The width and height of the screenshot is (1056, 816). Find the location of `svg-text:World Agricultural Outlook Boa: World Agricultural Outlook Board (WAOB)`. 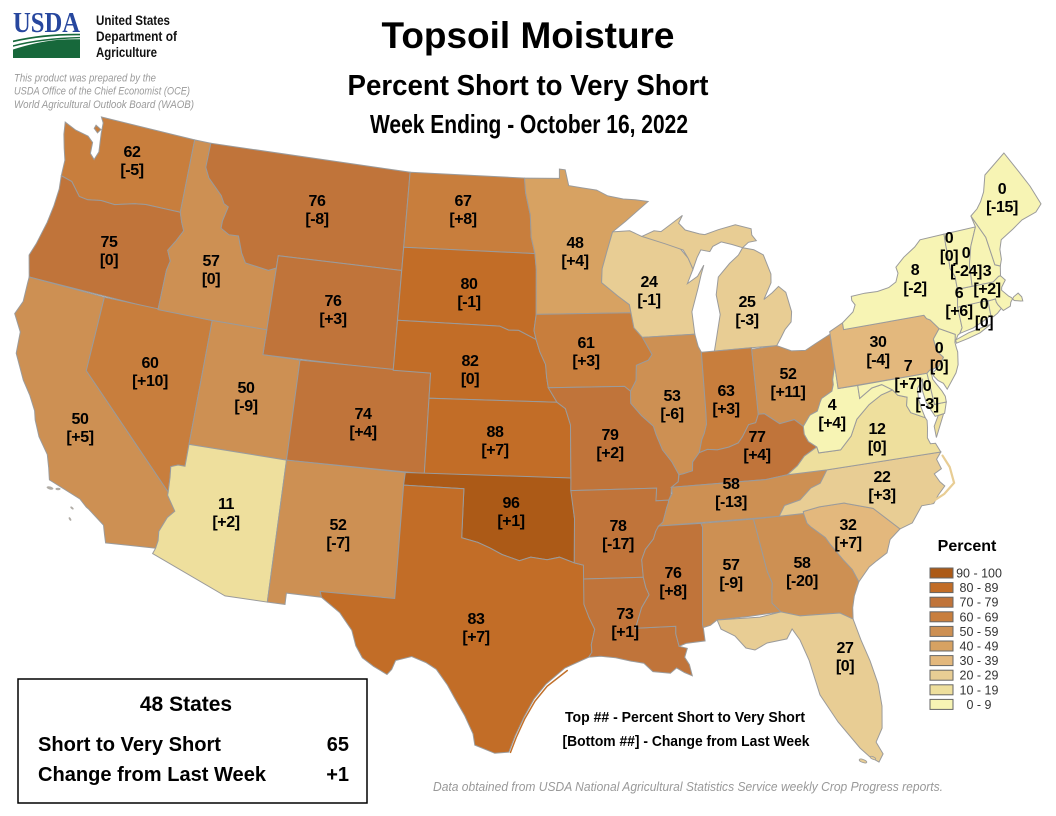

svg-text:World Agricultural Outlook Boa: World Agricultural Outlook Board (WAOB) is located at coordinates (104, 105).